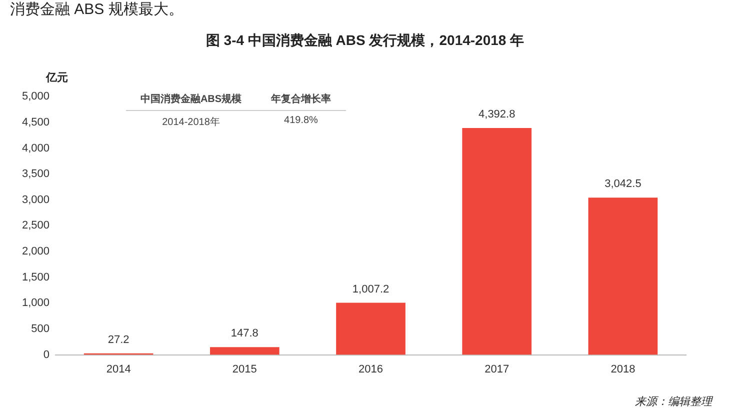 The image size is (730, 418). I want to click on x-tick-label: 2017, so click(497, 369).